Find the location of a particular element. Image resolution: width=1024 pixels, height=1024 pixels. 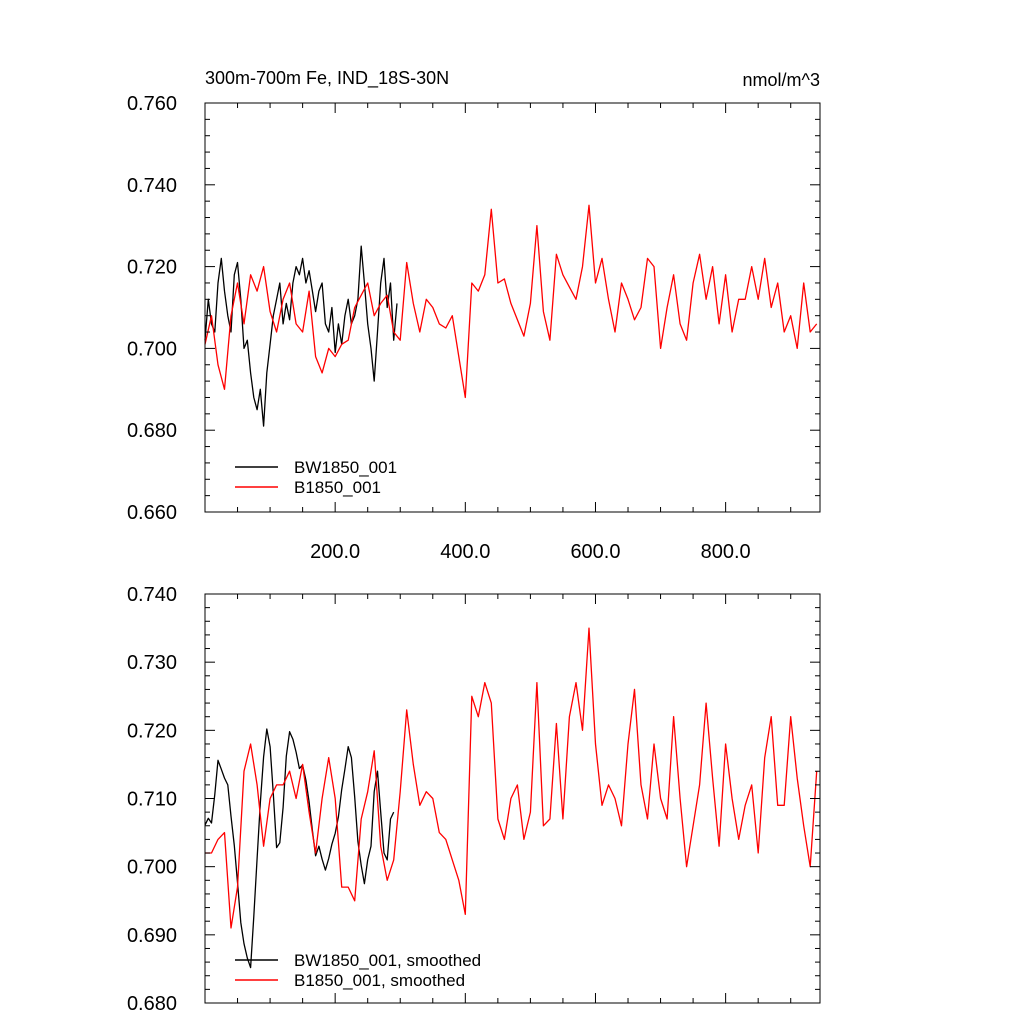

legend-label: B1850_001 is located at coordinates (337, 487).